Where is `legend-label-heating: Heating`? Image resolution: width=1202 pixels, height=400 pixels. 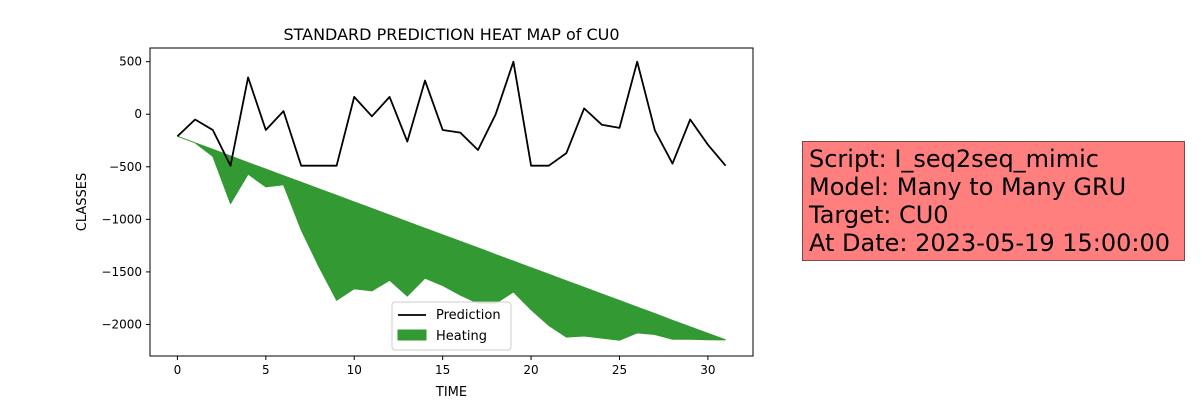 legend-label-heating: Heating is located at coordinates (461, 336).